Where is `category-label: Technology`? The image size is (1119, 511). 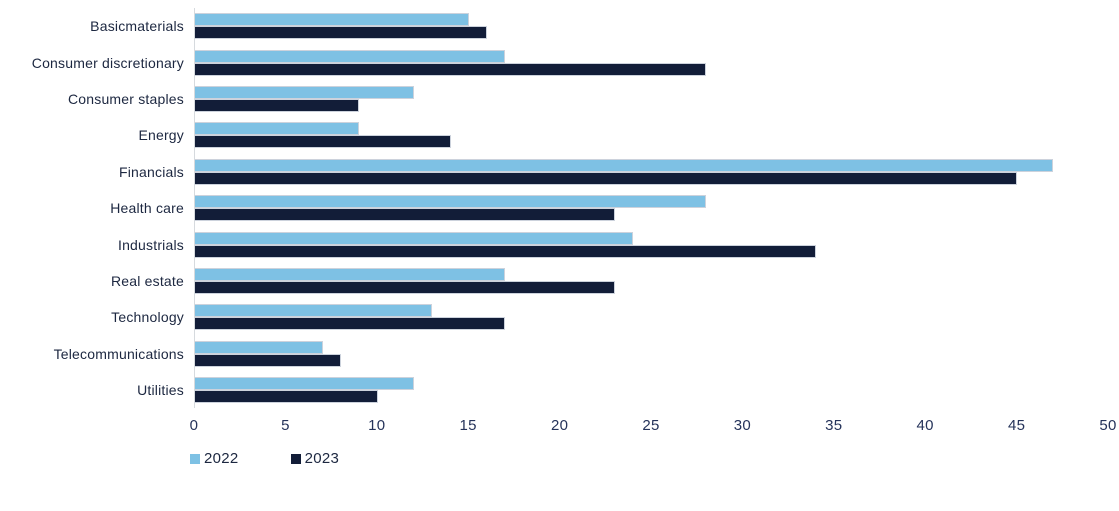 category-label: Technology is located at coordinates (147, 317).